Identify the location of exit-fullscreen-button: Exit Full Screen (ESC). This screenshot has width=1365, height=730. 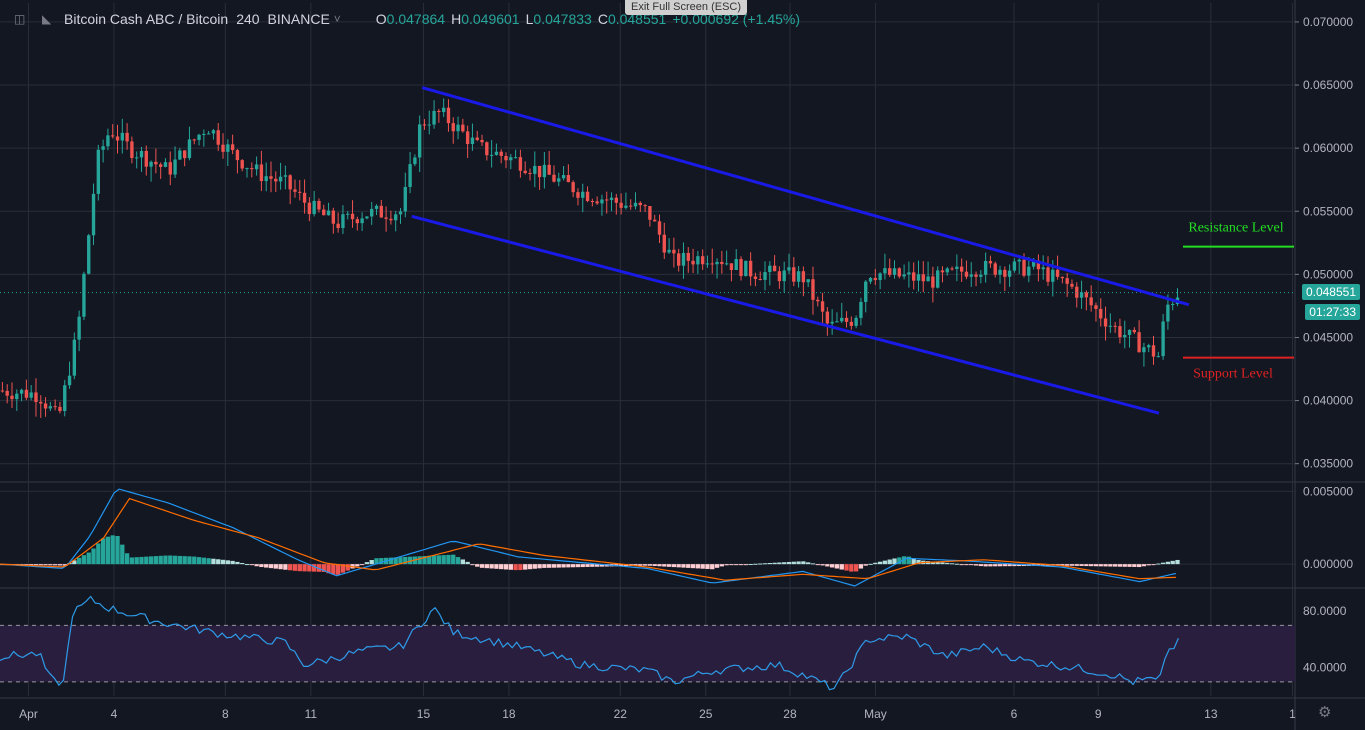
(686, 7).